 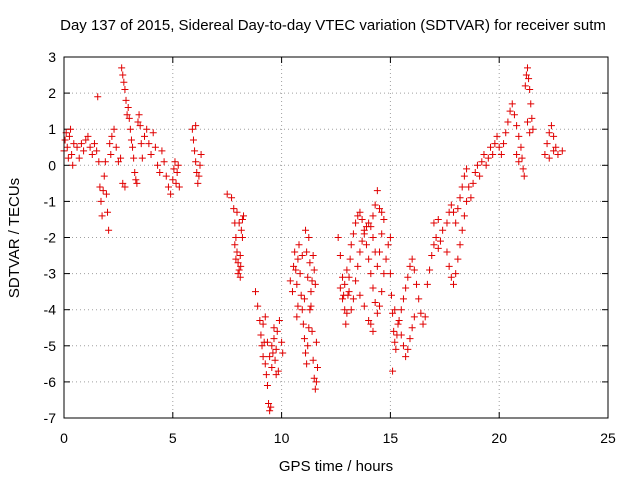 I want to click on x-tick-label: 5, so click(x=173, y=438).